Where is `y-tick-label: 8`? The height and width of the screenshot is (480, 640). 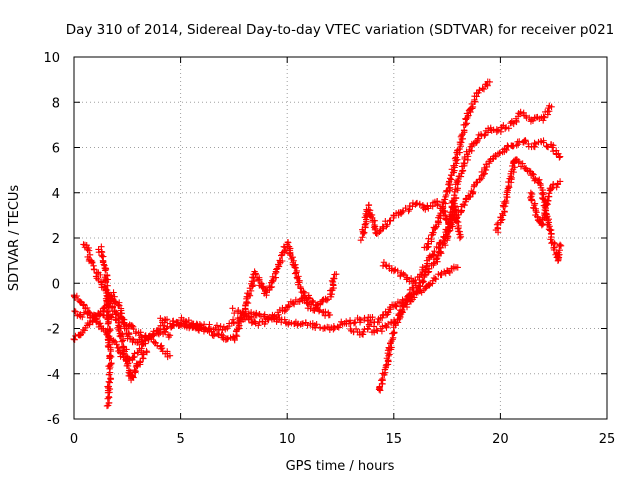
y-tick-label: 8 is located at coordinates (56, 103).